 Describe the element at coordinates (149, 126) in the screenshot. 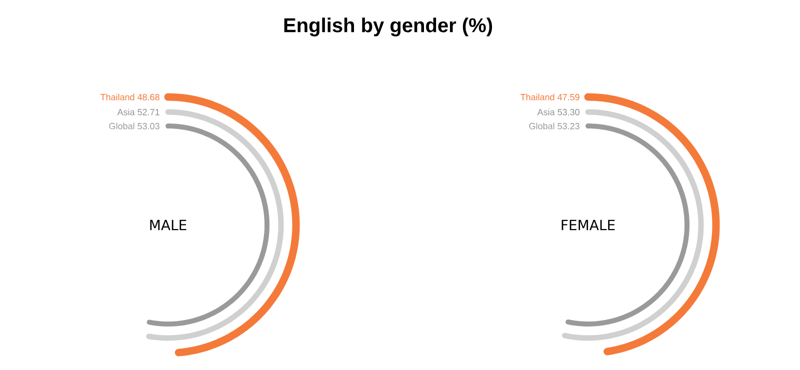

I see `data-label: 53.03` at that location.